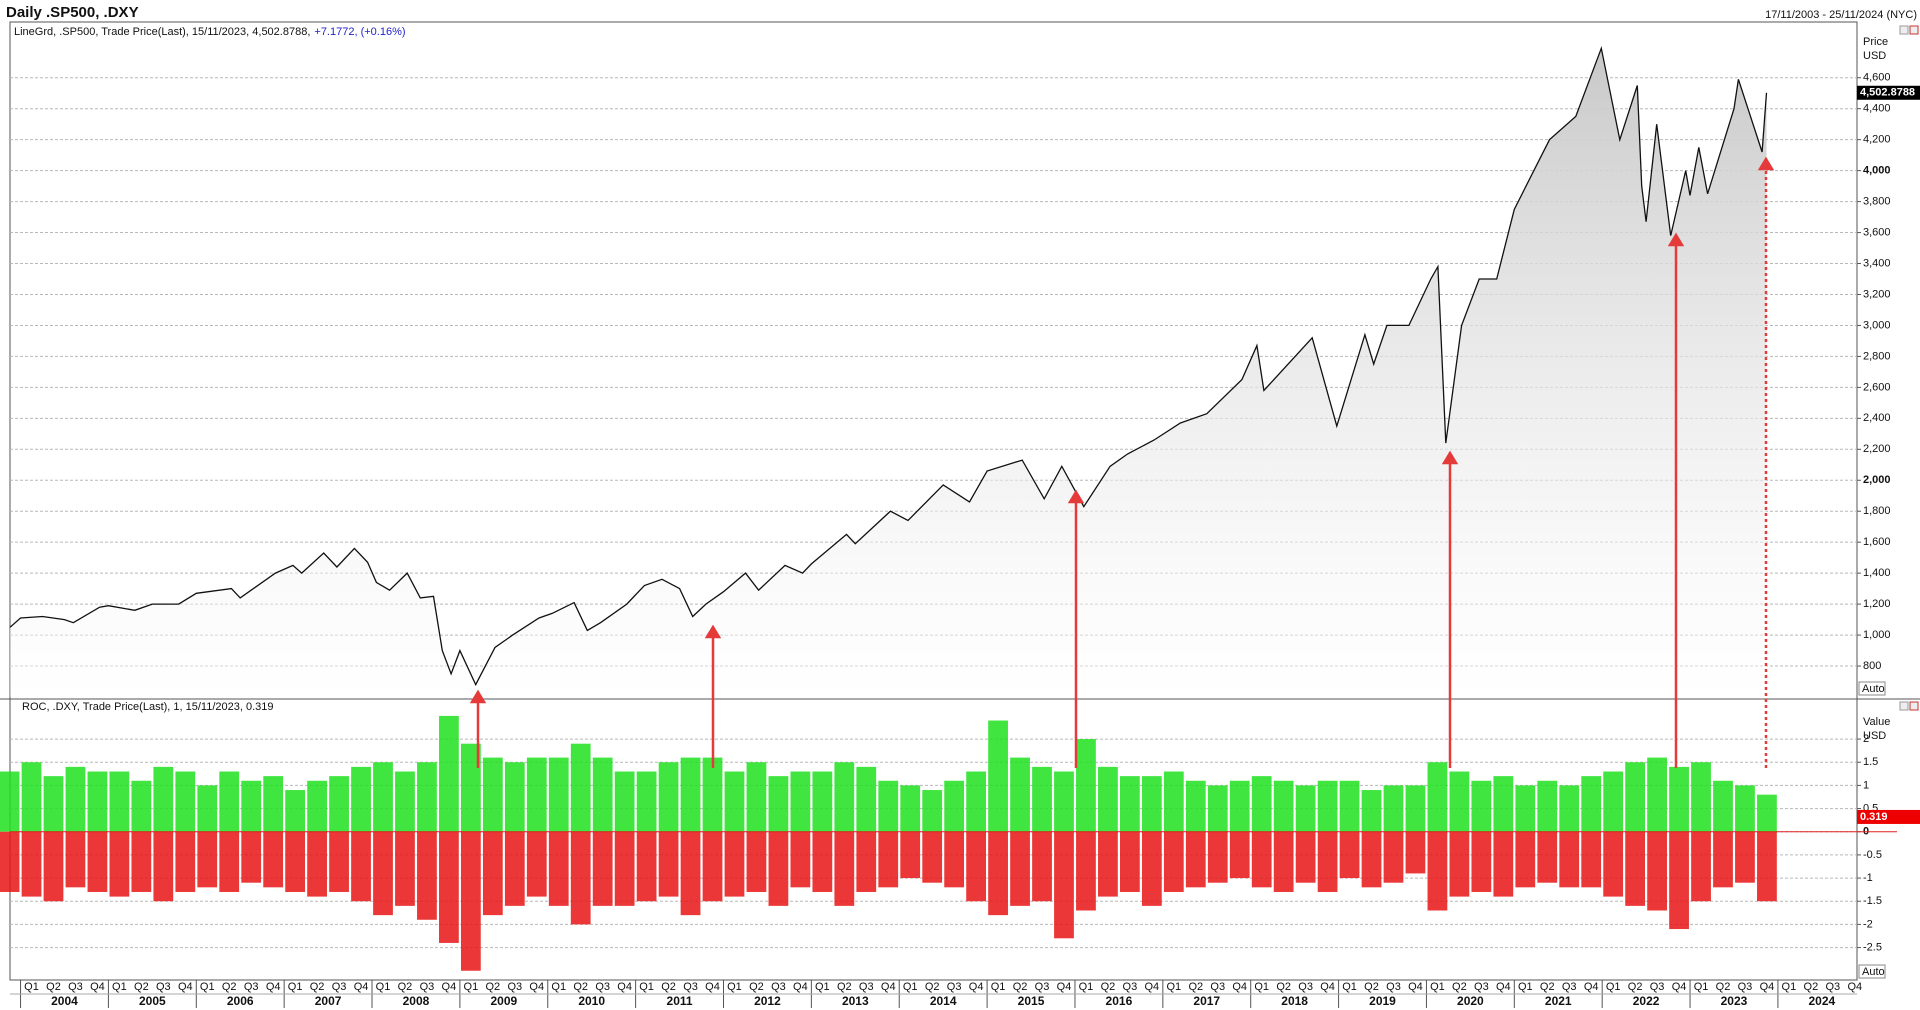 The image size is (1920, 1010). I want to click on y-unit-label: USD, so click(1874, 736).